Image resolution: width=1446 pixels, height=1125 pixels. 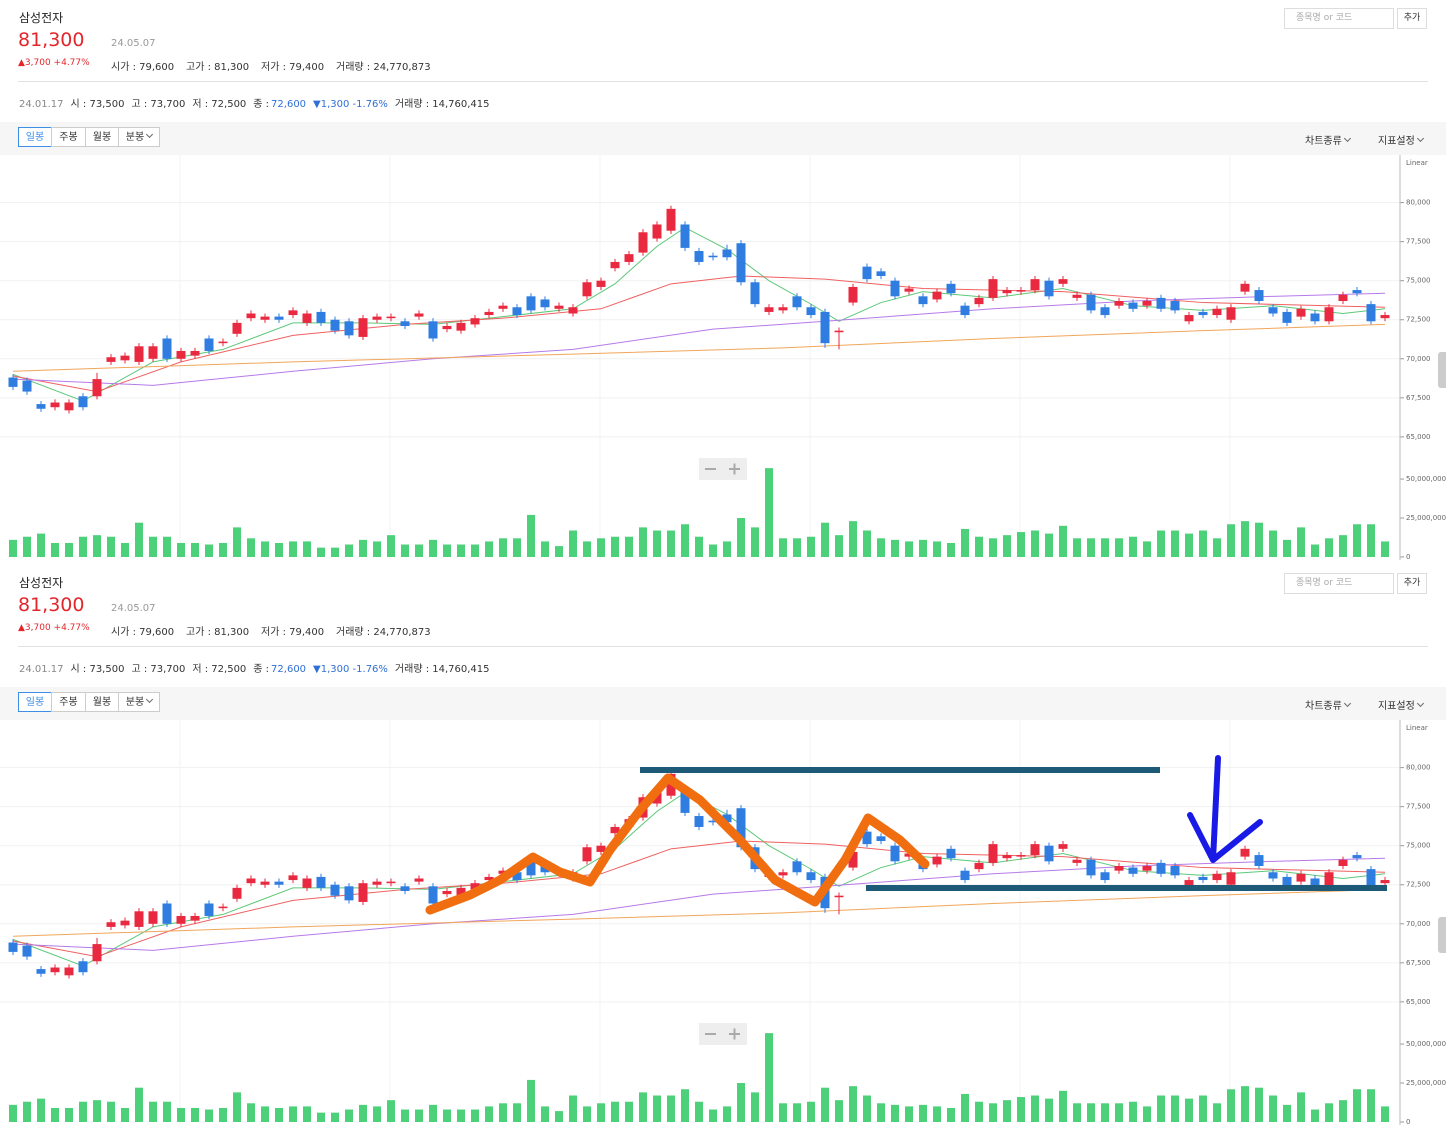 I want to click on quote-field: 저가 : 79,400, so click(x=293, y=67).